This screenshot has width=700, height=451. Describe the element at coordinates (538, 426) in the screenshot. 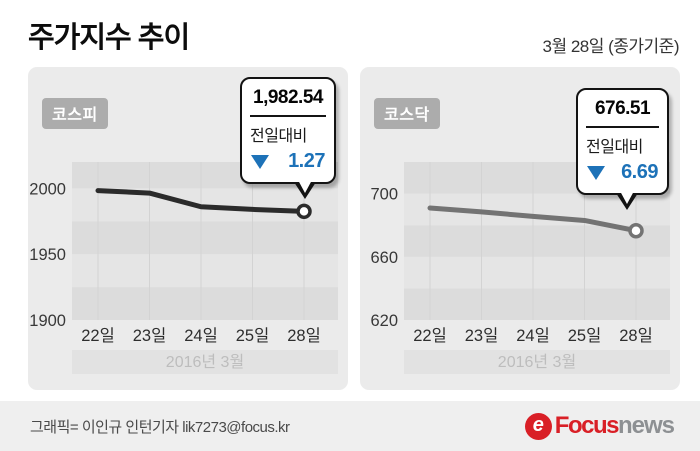

I see `focus-news-icon: e` at that location.